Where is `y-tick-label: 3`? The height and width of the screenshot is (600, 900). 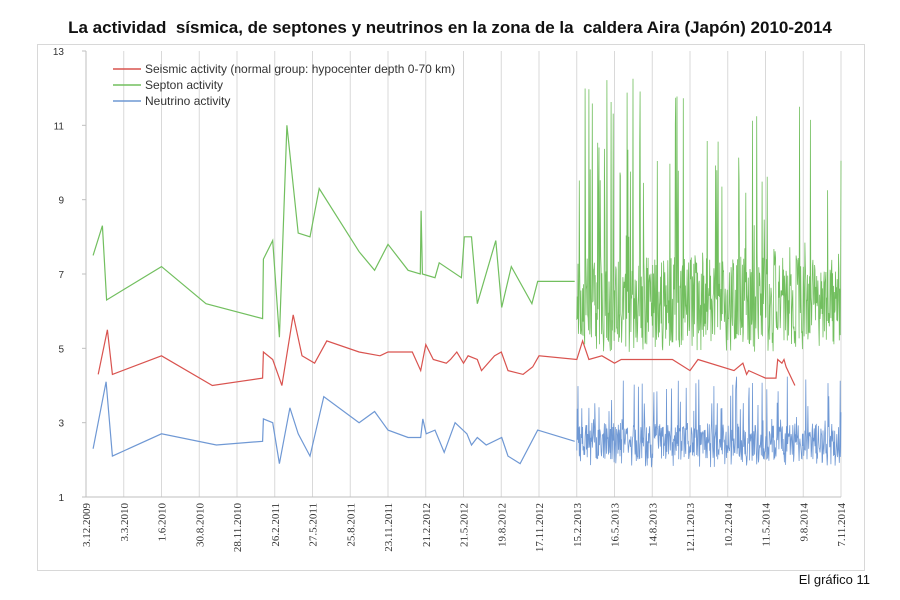
y-tick-label: 3 is located at coordinates (61, 424).